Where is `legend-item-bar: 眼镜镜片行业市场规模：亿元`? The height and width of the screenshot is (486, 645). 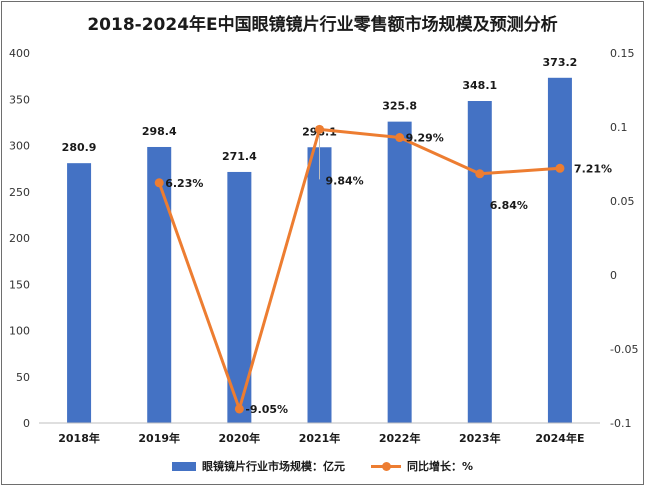
legend-item-bar: 眼镜镜片行业市场规模：亿元 is located at coordinates (258, 466).